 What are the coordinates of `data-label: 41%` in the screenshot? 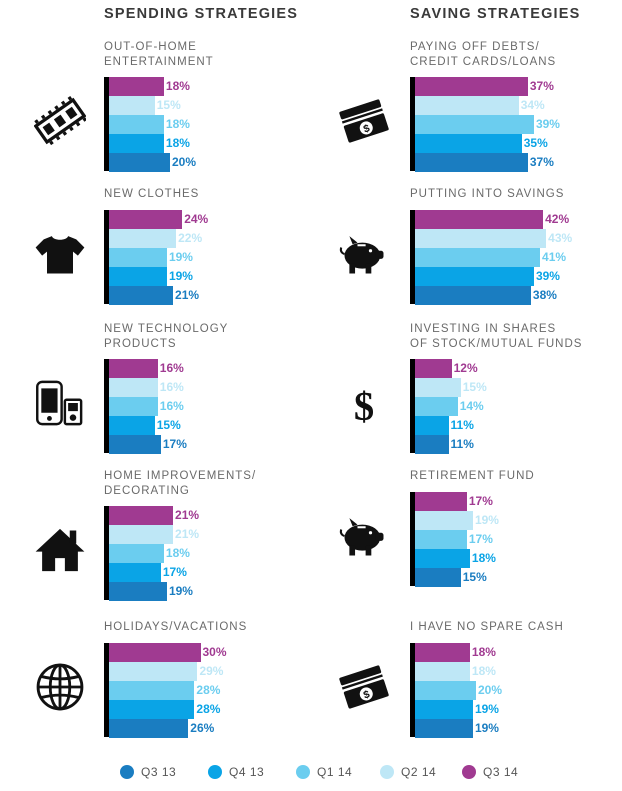 It's located at (554, 257).